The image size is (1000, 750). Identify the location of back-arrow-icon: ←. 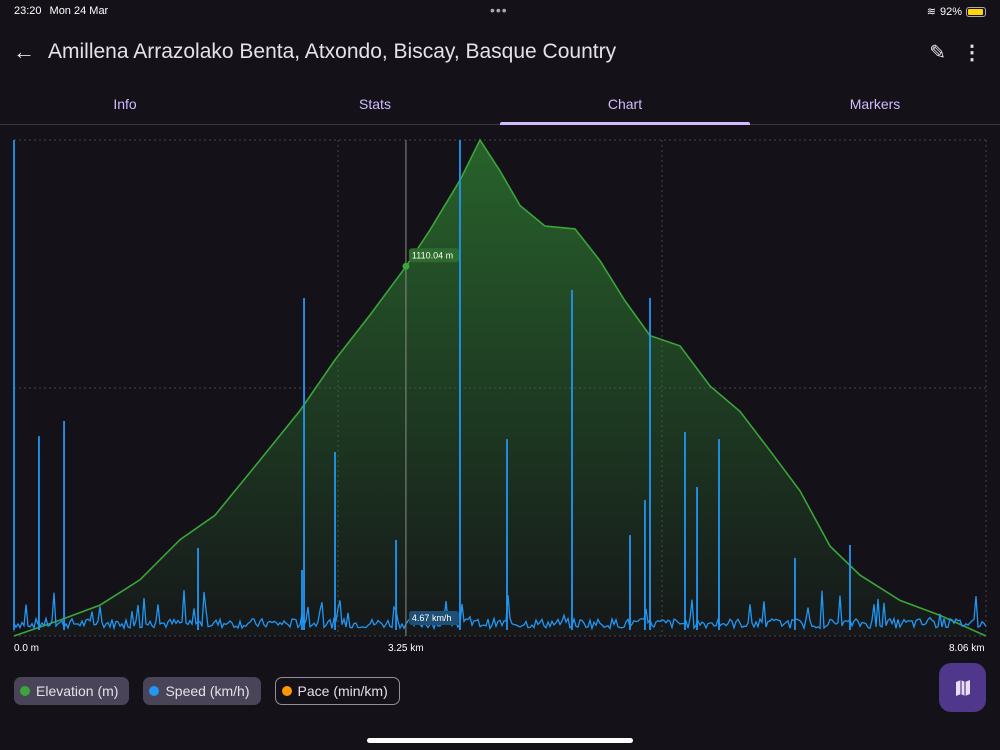
(24, 51).